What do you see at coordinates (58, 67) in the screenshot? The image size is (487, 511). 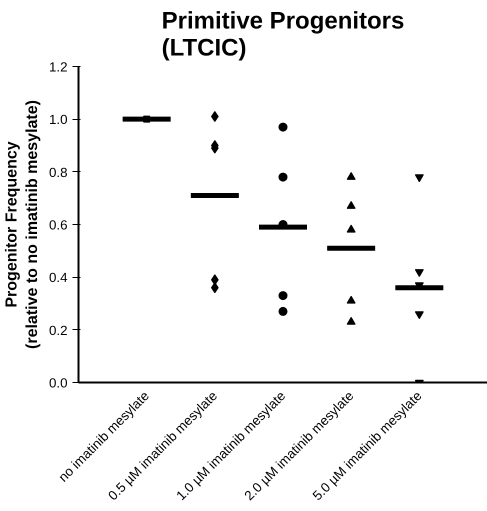 I see `y-tick-label: 1.2` at bounding box center [58, 67].